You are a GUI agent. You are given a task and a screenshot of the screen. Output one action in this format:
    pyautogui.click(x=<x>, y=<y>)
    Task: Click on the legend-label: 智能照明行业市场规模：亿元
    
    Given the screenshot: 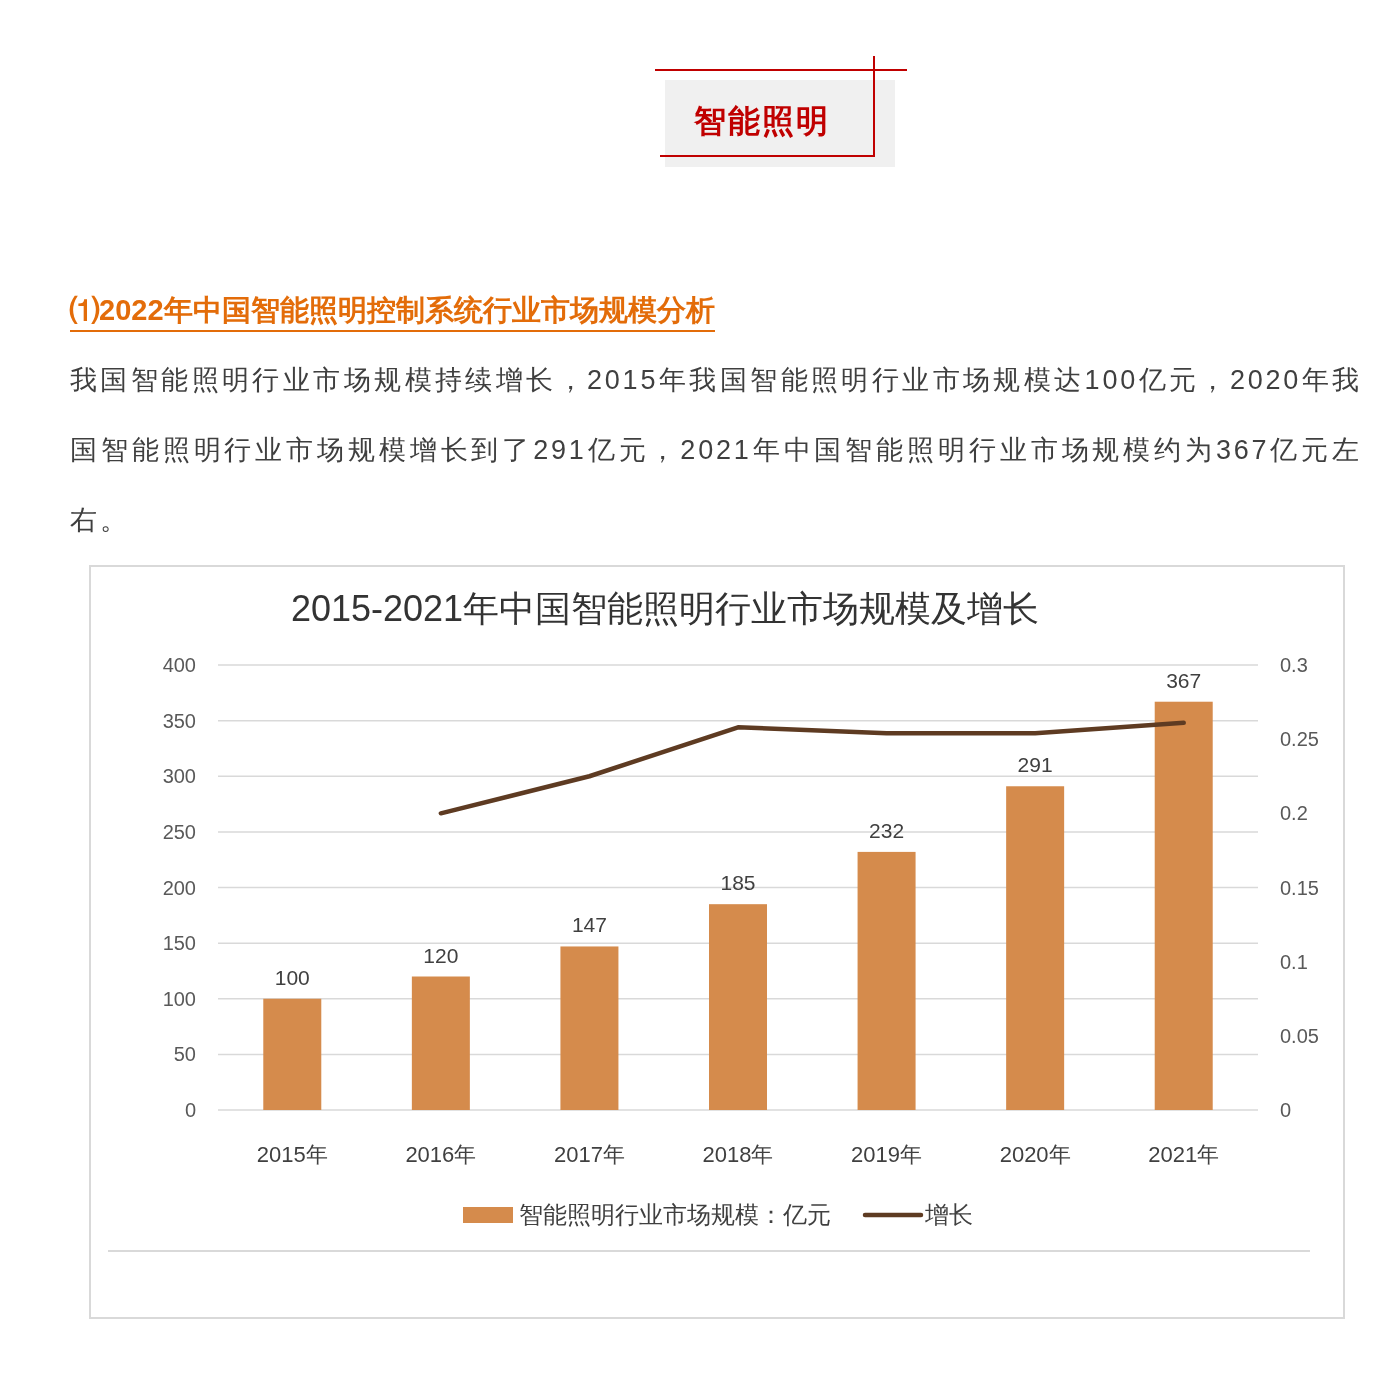 What is the action you would take?
    pyautogui.click(x=675, y=1214)
    